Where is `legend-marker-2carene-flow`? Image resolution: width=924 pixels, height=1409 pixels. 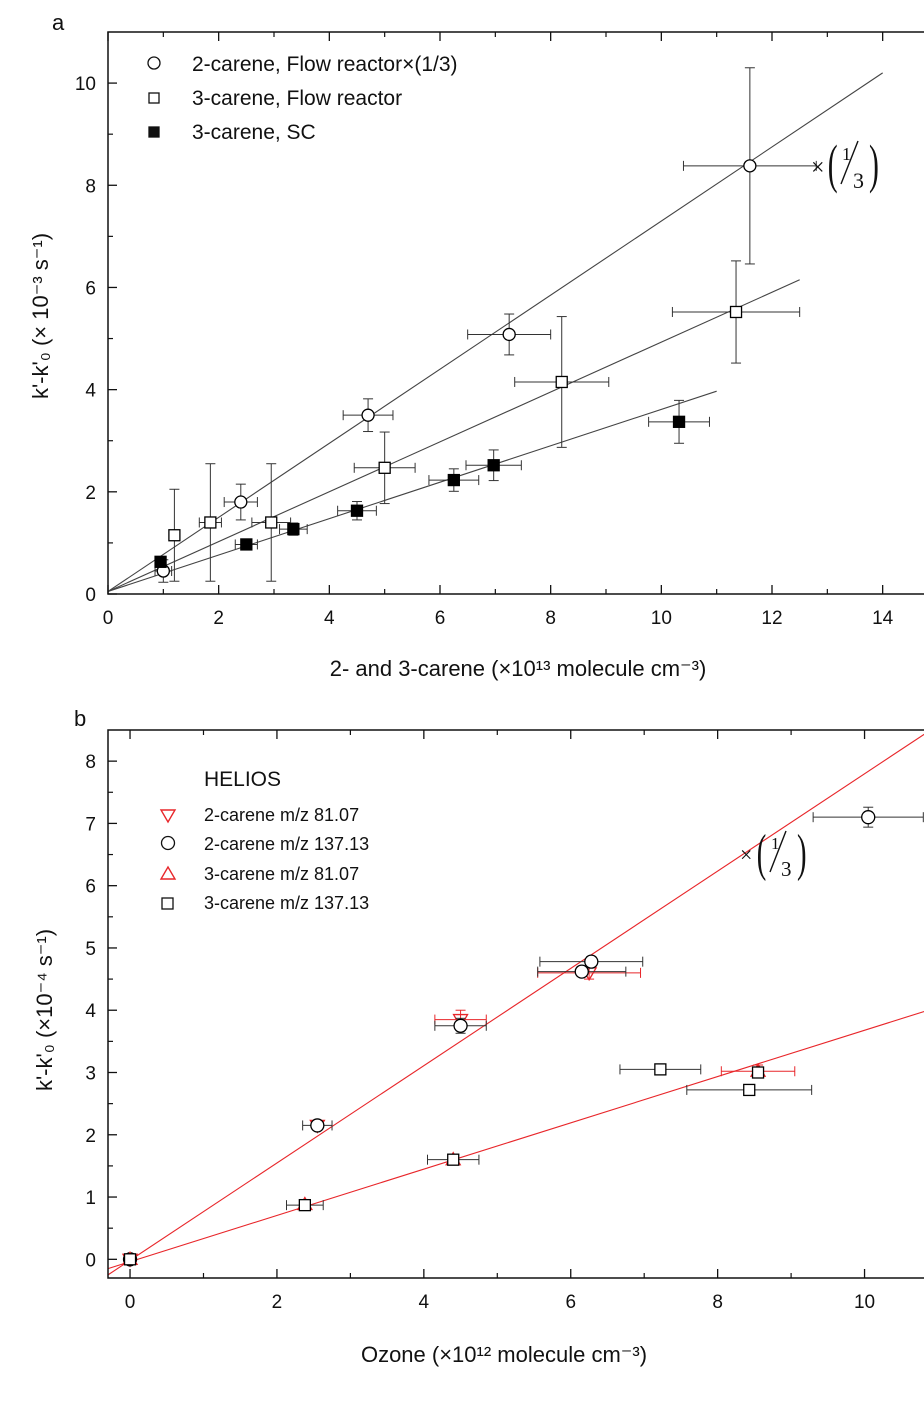
legend-marker-2carene-flow is located at coordinates (154, 63).